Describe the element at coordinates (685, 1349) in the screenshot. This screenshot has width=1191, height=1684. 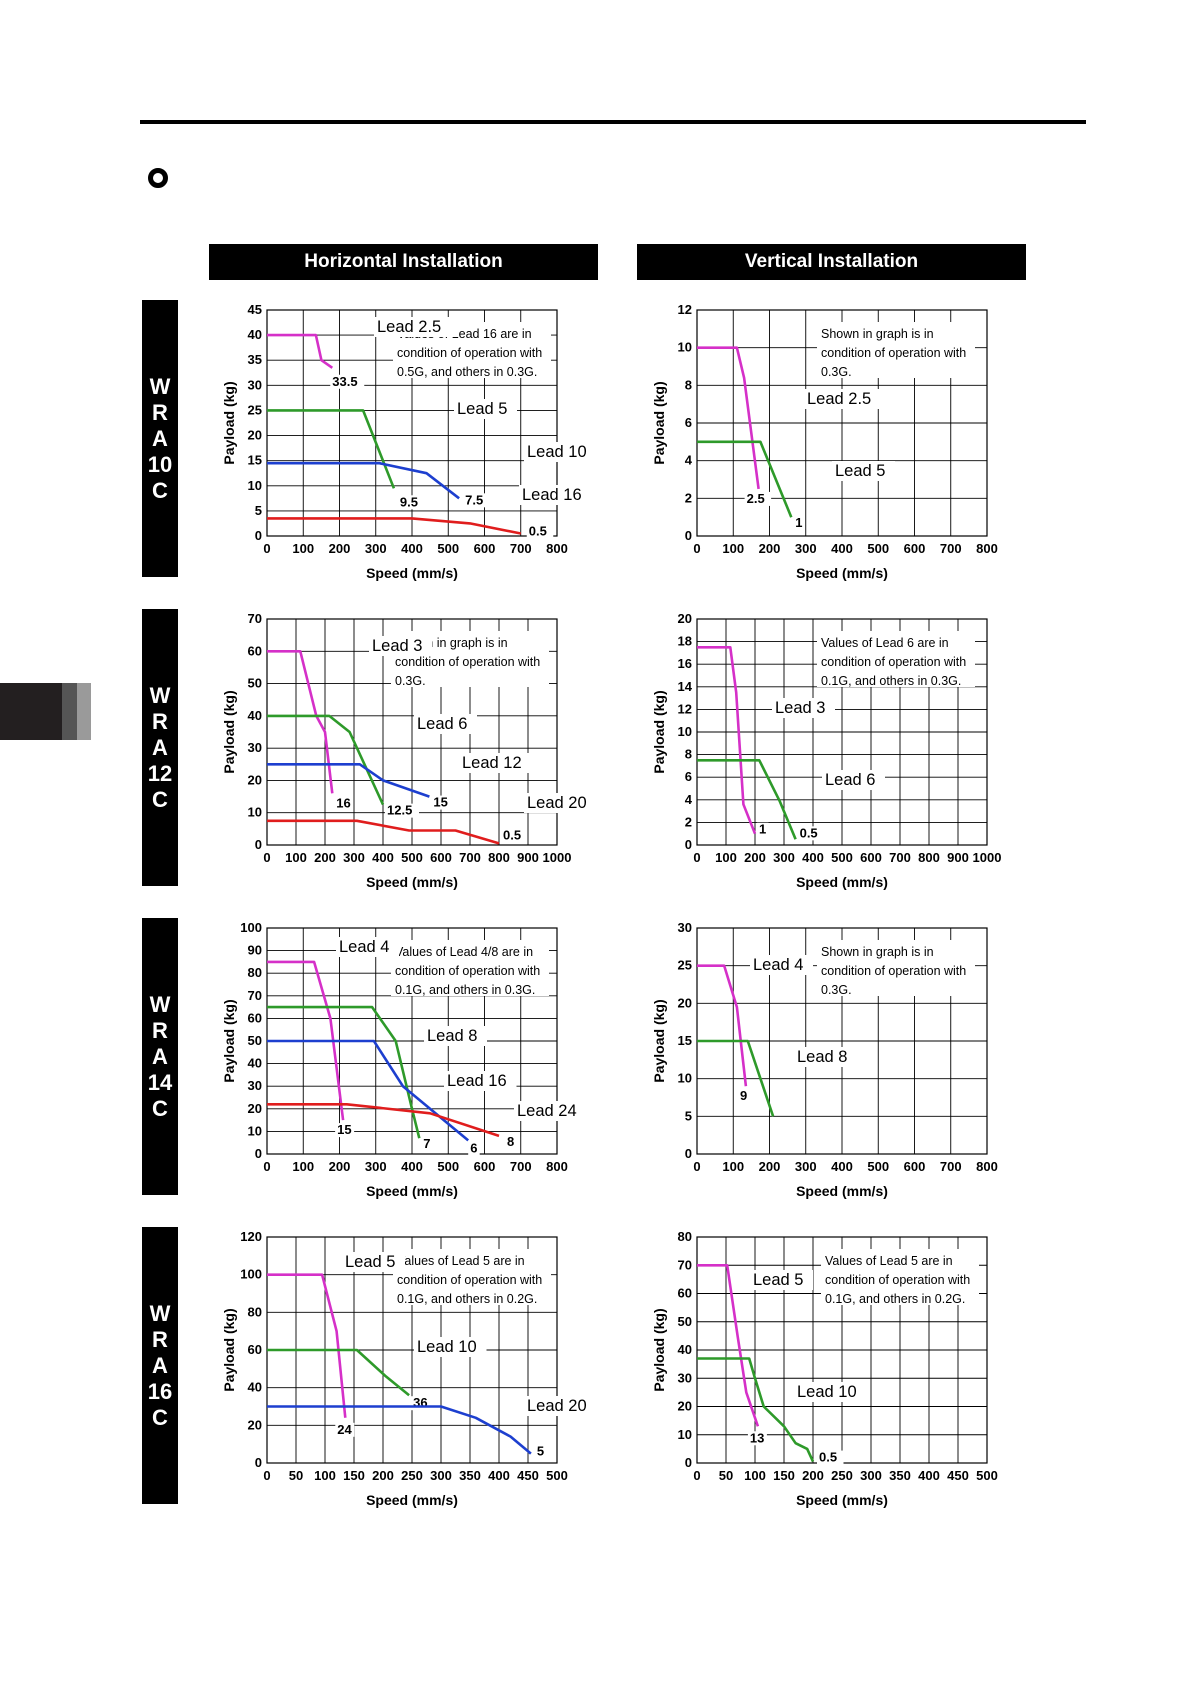
I see `y-tick-label: 40` at that location.